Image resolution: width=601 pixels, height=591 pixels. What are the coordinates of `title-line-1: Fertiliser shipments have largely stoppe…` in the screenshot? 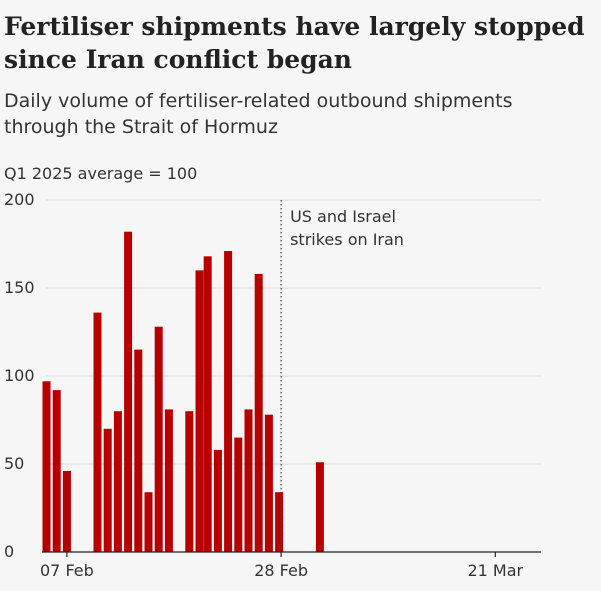 It's located at (294, 26).